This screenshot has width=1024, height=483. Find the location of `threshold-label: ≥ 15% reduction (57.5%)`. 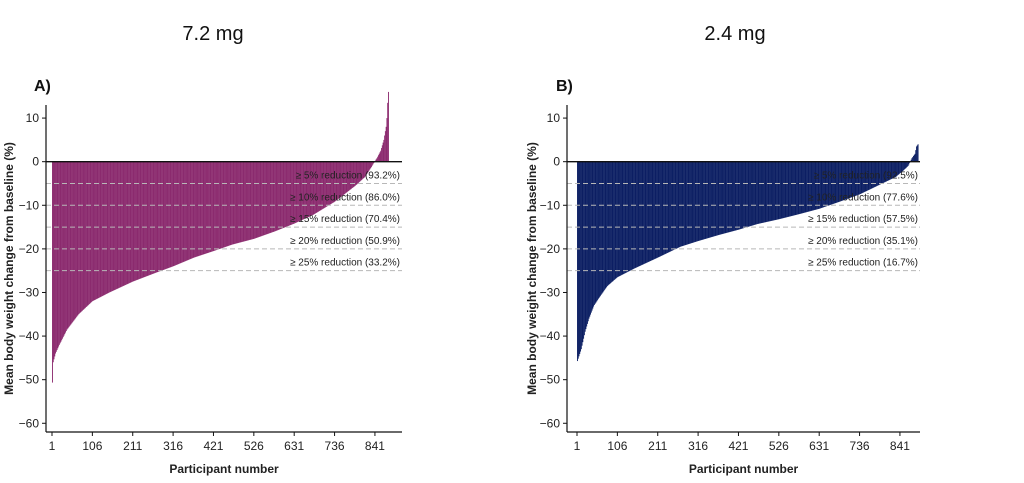

threshold-label: ≥ 15% reduction (57.5%) is located at coordinates (863, 219).